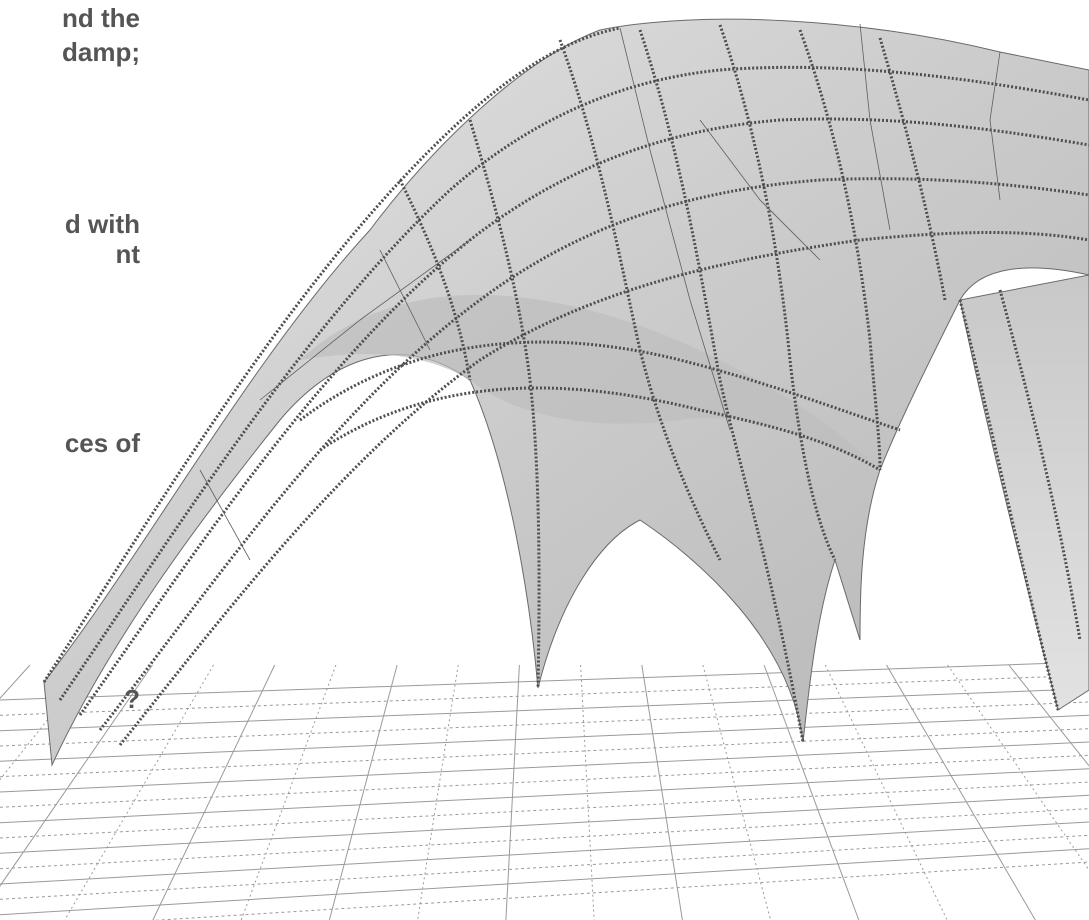 The width and height of the screenshot is (1089, 920). What do you see at coordinates (132, 699) in the screenshot?
I see `text-fragment-6: ?` at bounding box center [132, 699].